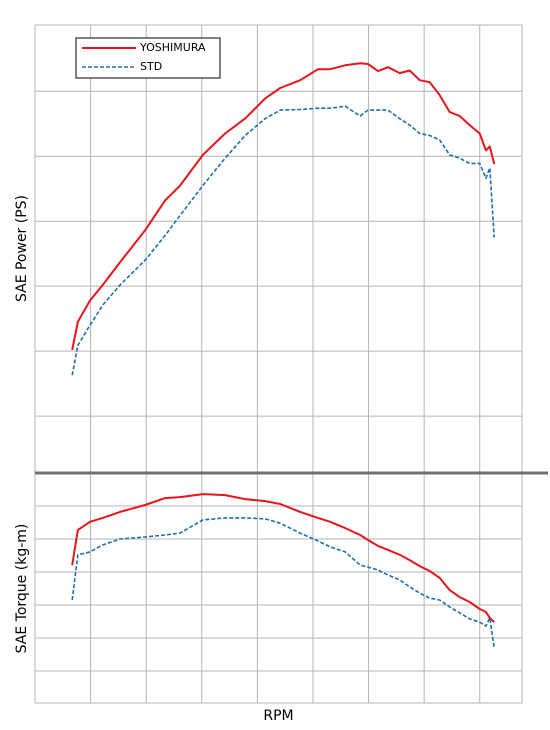  I want to click on legend-label: STD, so click(151, 66).